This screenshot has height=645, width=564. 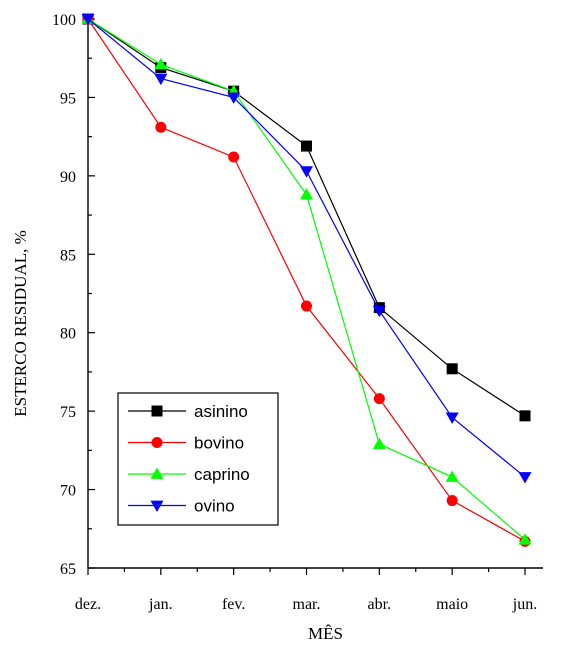 What do you see at coordinates (222, 474) in the screenshot?
I see `legend-label: caprino` at bounding box center [222, 474].